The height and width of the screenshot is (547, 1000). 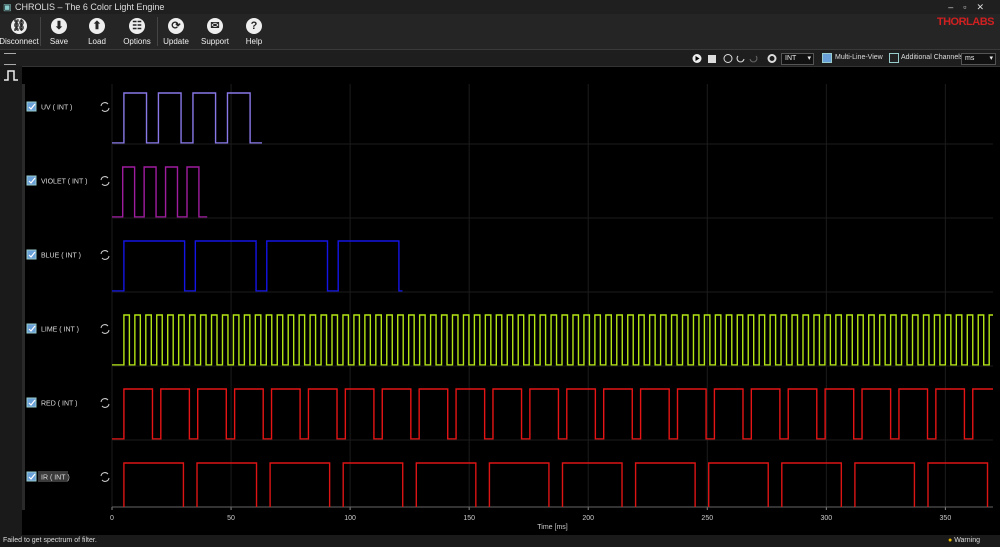 What do you see at coordinates (753, 59) in the screenshot?
I see `redo-icon` at bounding box center [753, 59].